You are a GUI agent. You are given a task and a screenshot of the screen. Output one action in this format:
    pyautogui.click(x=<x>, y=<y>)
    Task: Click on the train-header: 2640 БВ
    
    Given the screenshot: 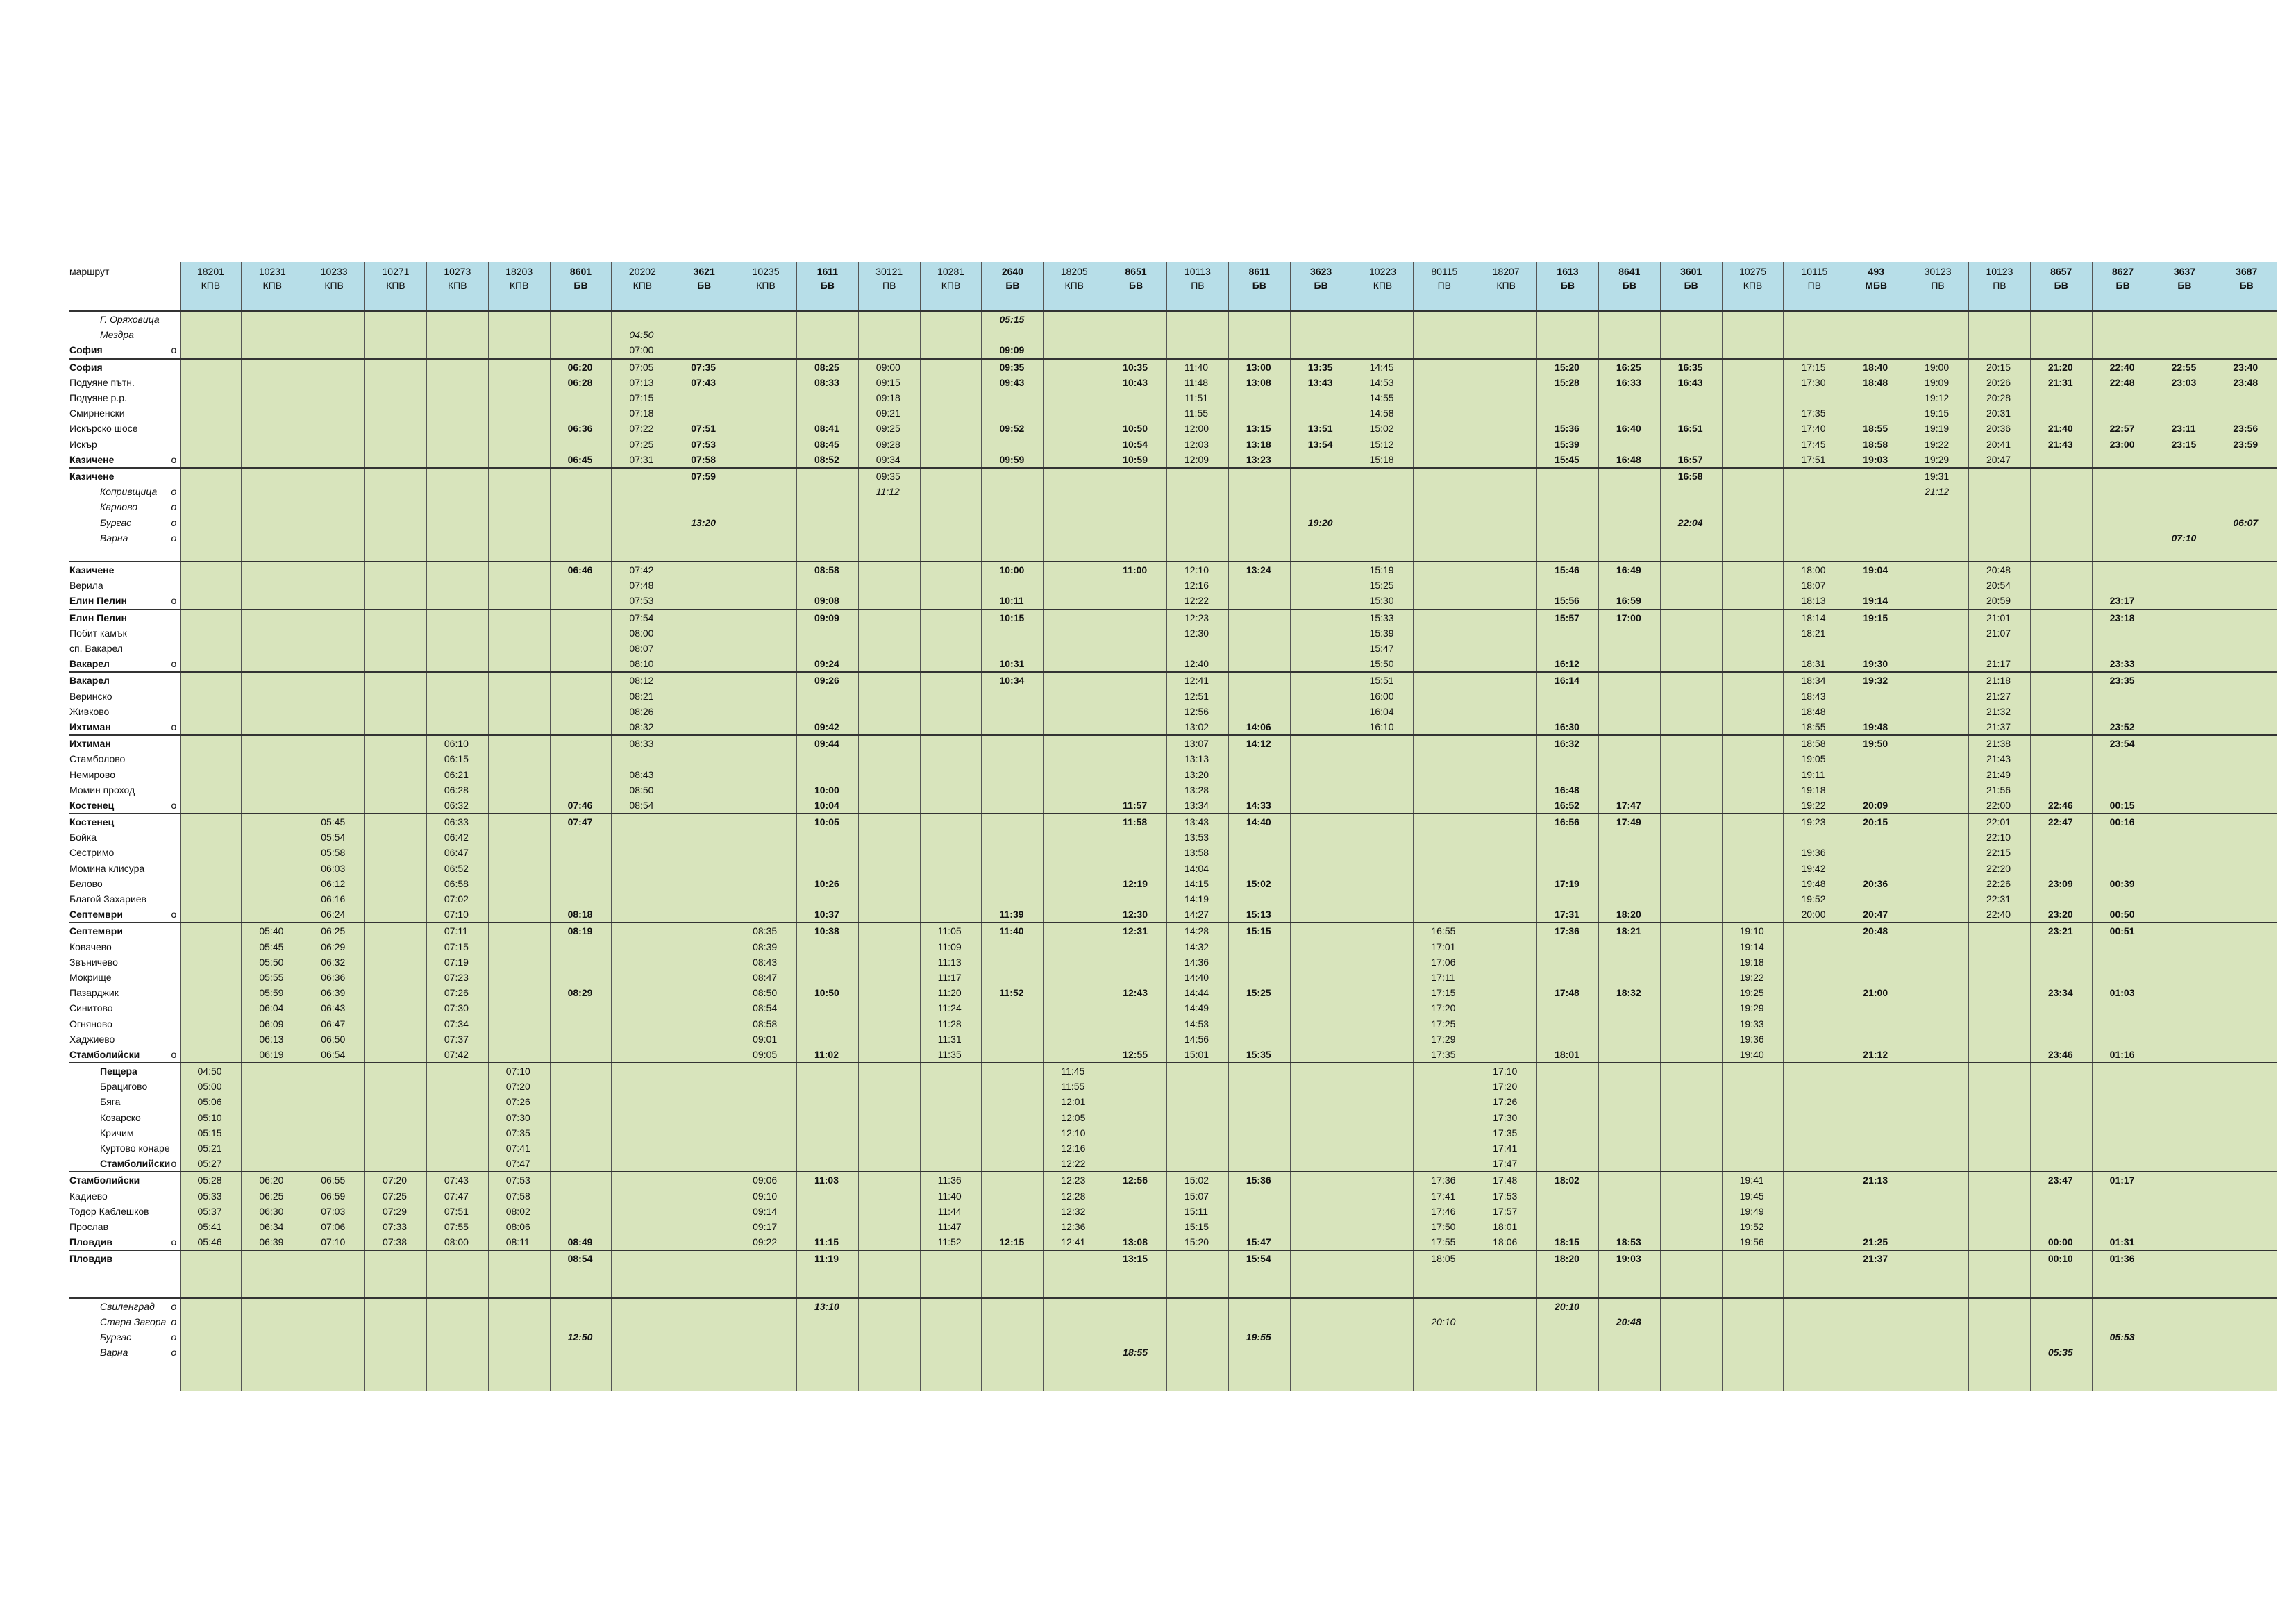 What is the action you would take?
    pyautogui.click(x=1012, y=287)
    